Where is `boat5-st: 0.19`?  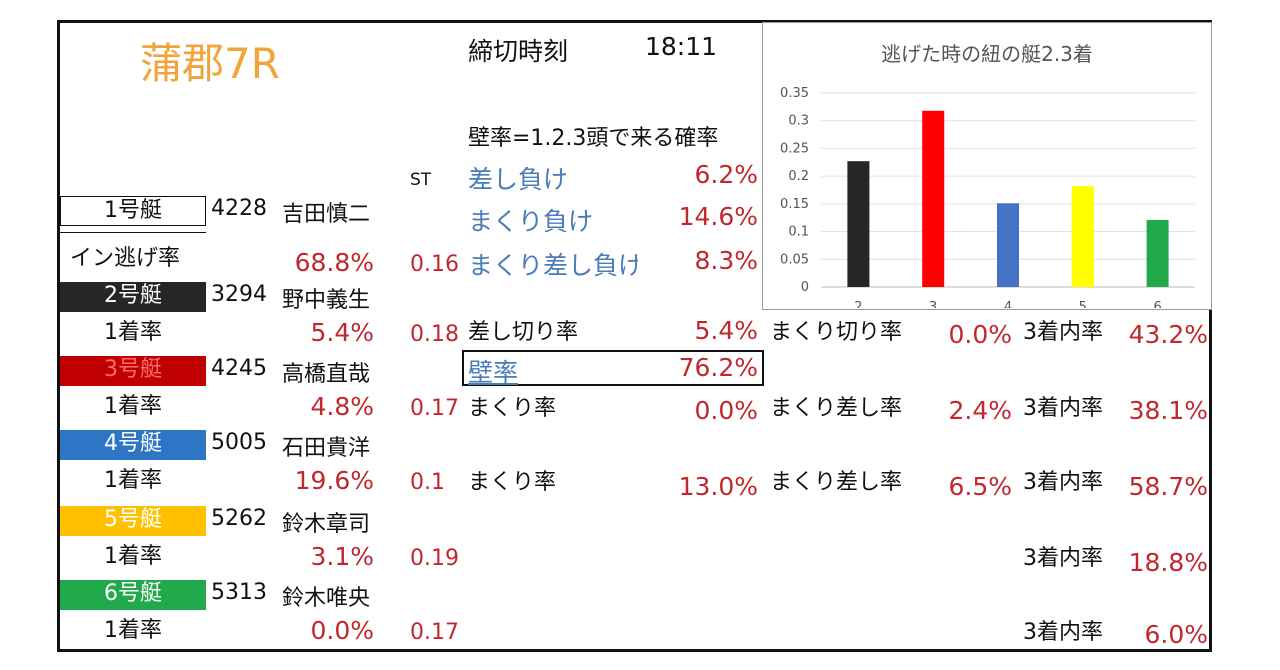
boat5-st: 0.19 is located at coordinates (434, 558).